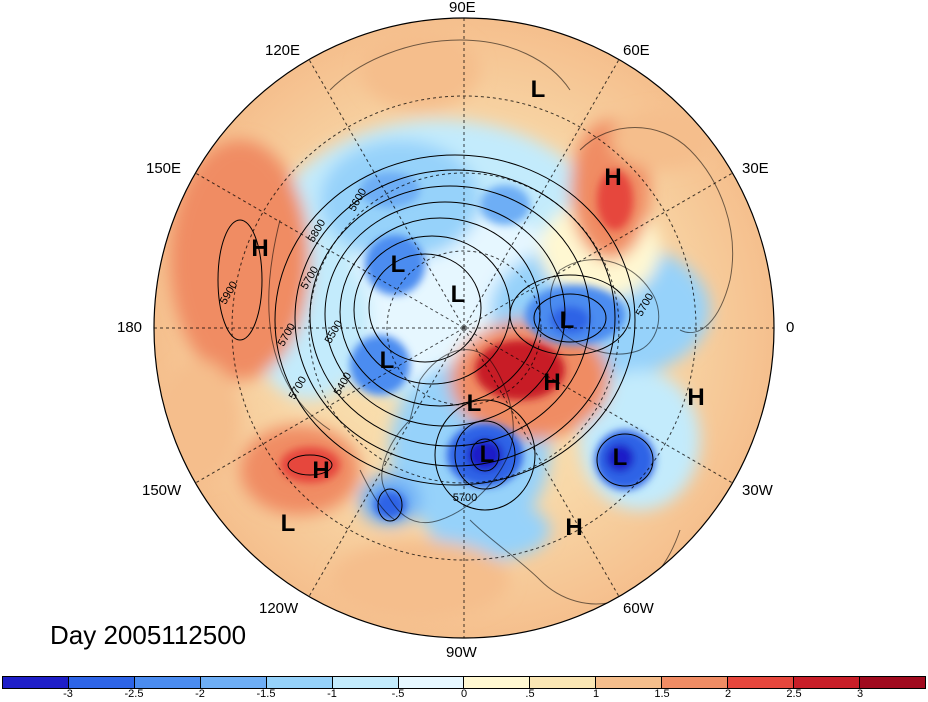  Describe the element at coordinates (757, 490) in the screenshot. I see `lon-label-30w: 30W` at that location.